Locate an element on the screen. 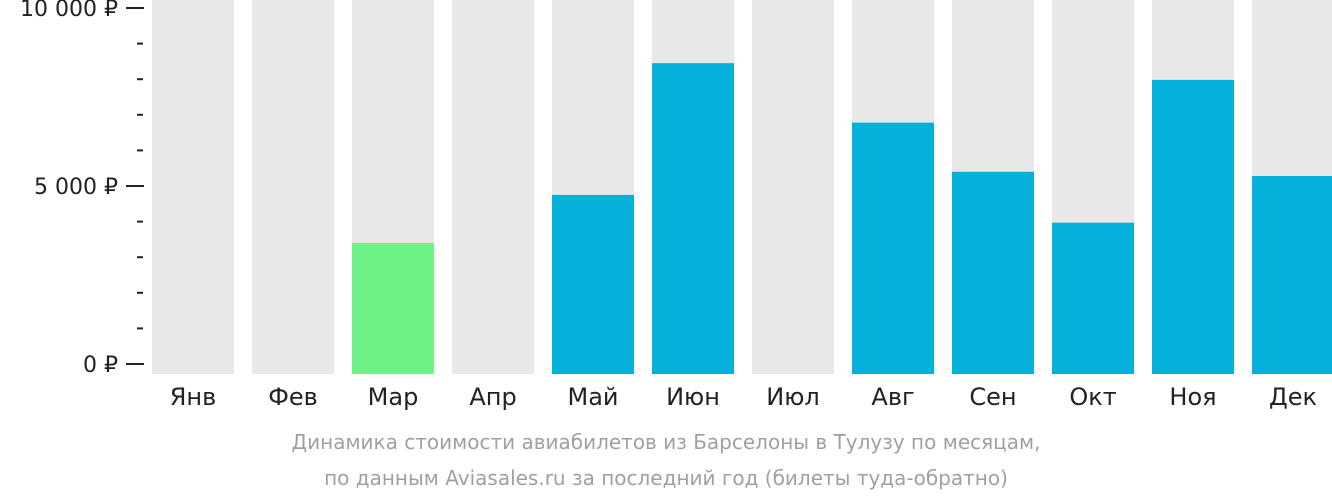 This screenshot has width=1332, height=502. x-tick-label: Апр is located at coordinates (492, 397).